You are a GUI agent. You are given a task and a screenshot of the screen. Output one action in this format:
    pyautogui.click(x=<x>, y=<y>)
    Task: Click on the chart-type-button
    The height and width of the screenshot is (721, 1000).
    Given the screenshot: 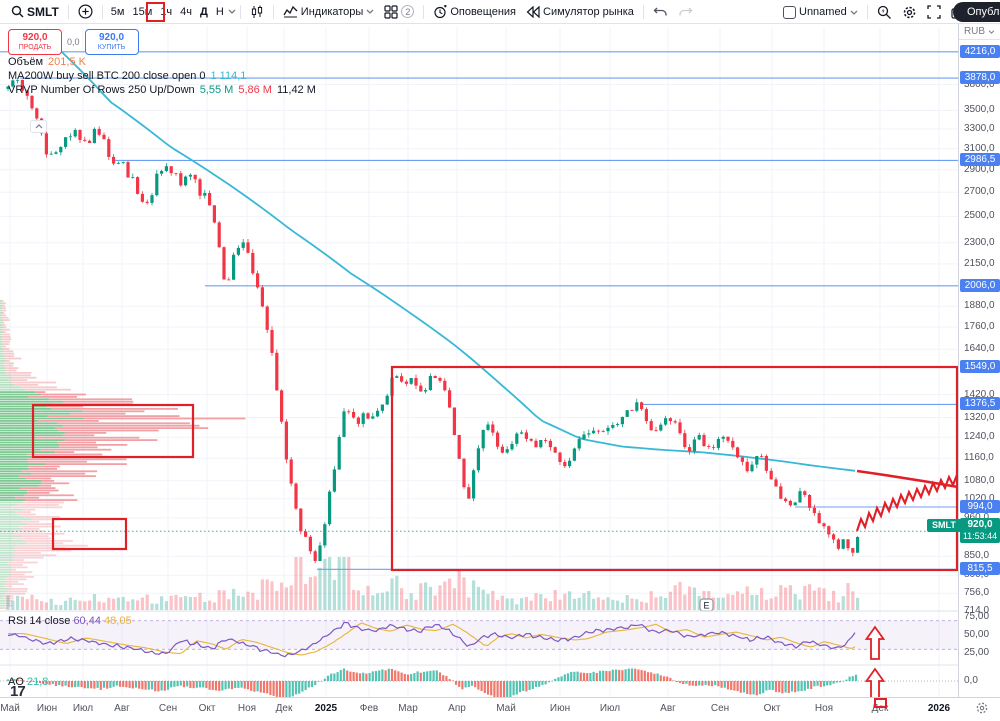 What is the action you would take?
    pyautogui.click(x=257, y=12)
    